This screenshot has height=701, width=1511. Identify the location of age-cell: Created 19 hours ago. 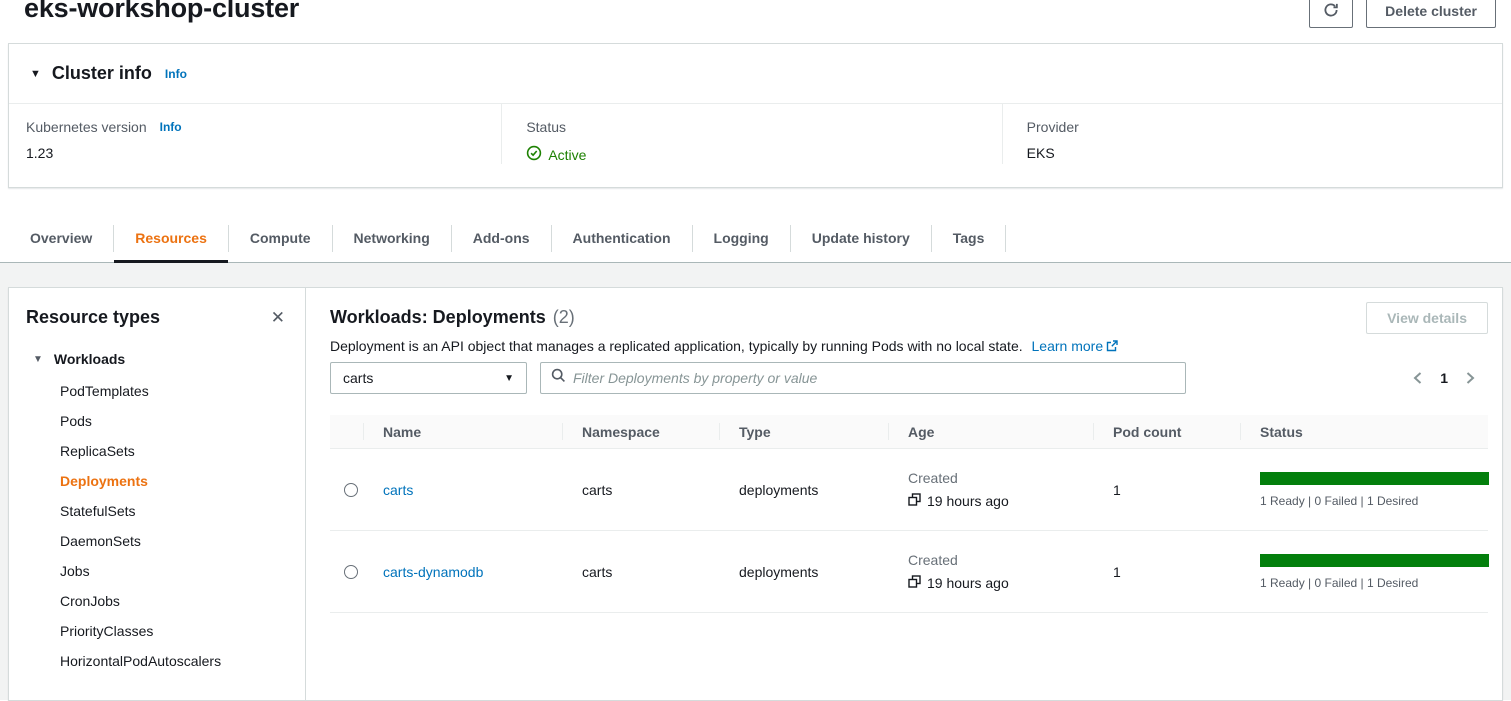
(990, 490).